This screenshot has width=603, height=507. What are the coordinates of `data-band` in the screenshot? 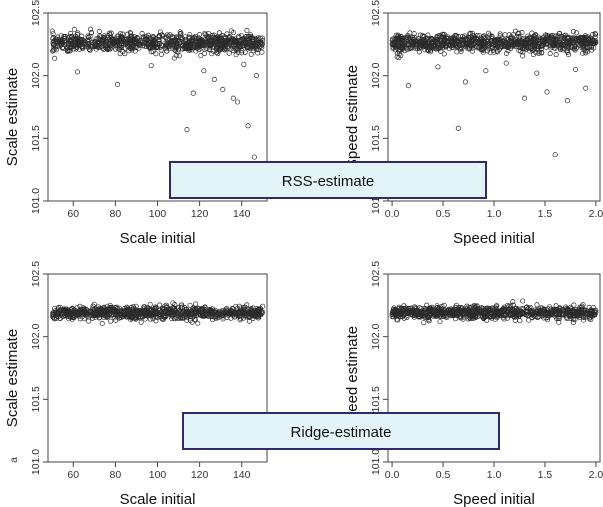 It's located at (158, 313).